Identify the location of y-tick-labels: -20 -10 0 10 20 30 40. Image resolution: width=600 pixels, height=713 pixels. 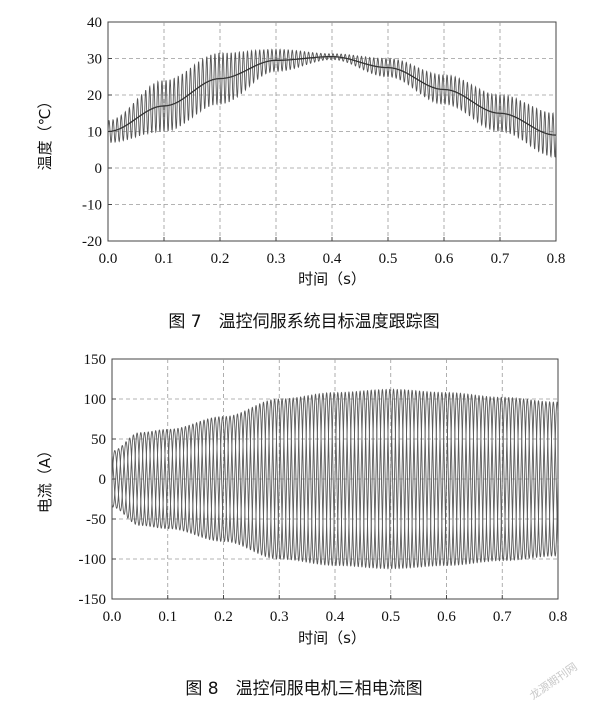
(92, 132).